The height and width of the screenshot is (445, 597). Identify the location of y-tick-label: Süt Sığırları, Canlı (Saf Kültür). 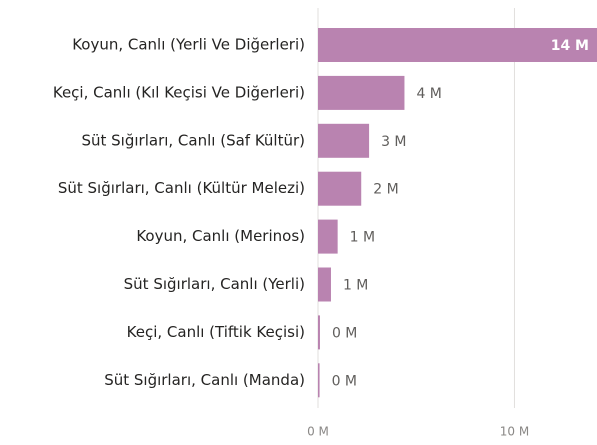
(193, 140).